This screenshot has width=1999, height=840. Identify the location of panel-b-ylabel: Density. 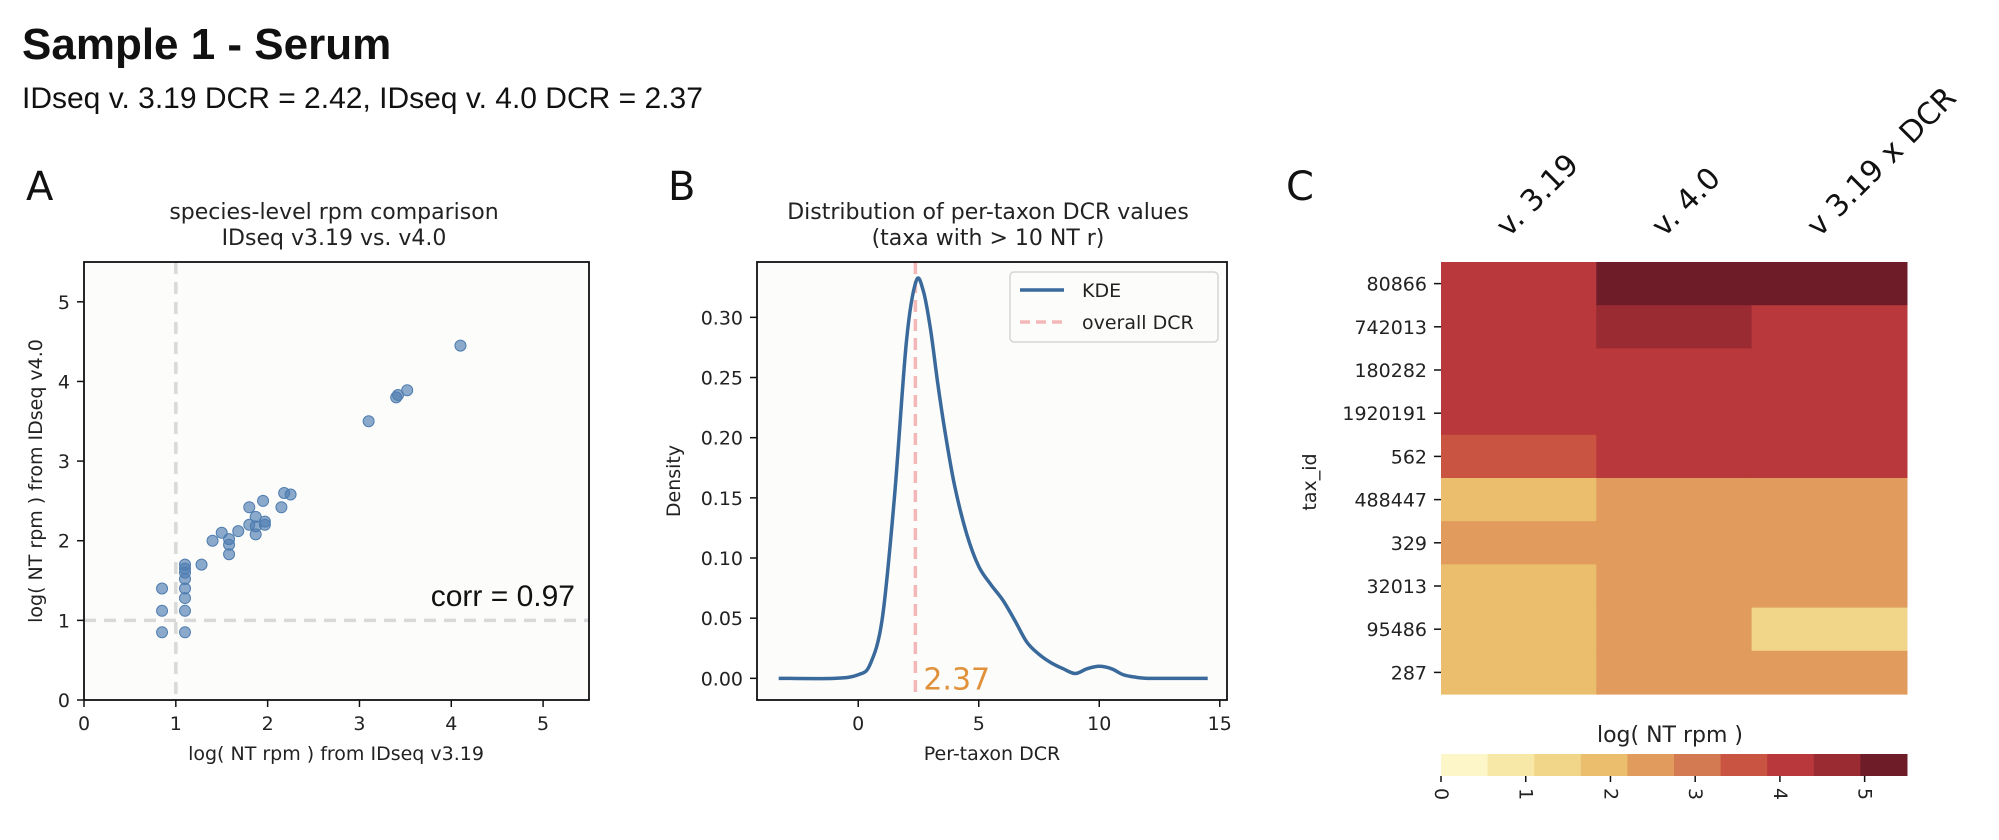
(674, 481).